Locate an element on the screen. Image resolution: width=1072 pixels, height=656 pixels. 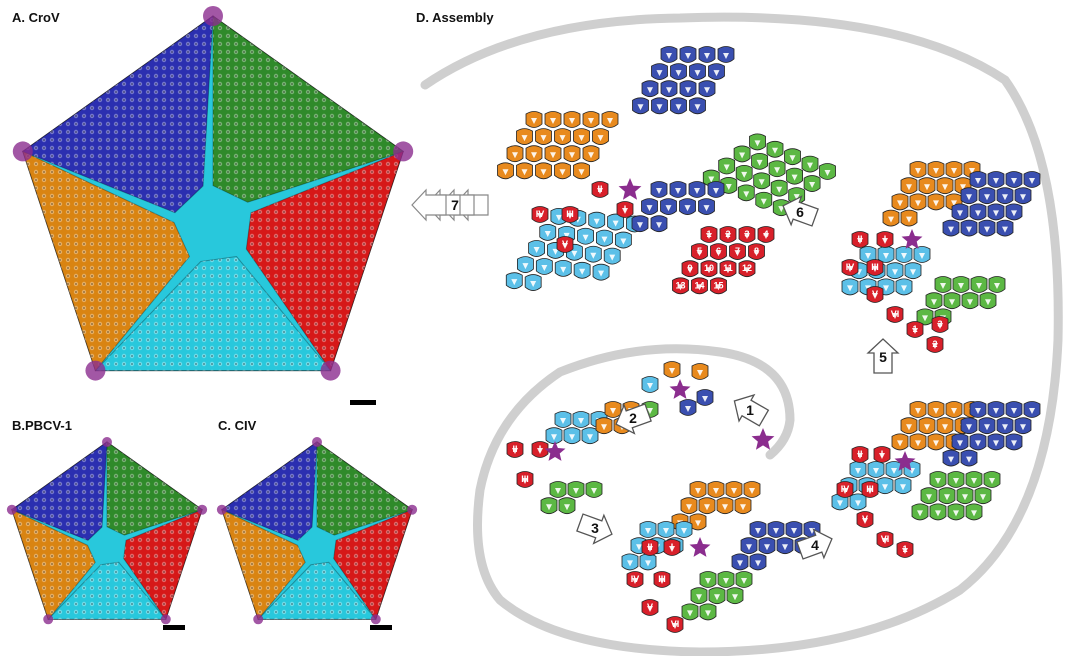
capsomer-label: III is located at coordinates (875, 267).